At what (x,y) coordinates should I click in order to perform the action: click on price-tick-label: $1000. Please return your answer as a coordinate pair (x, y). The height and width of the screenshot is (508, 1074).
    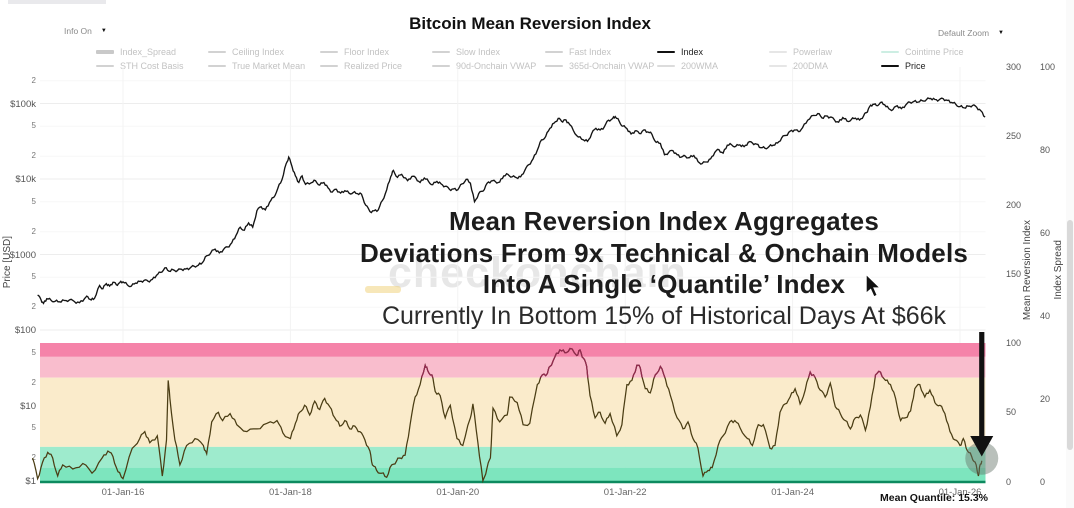
    Looking at the image, I should click on (22, 255).